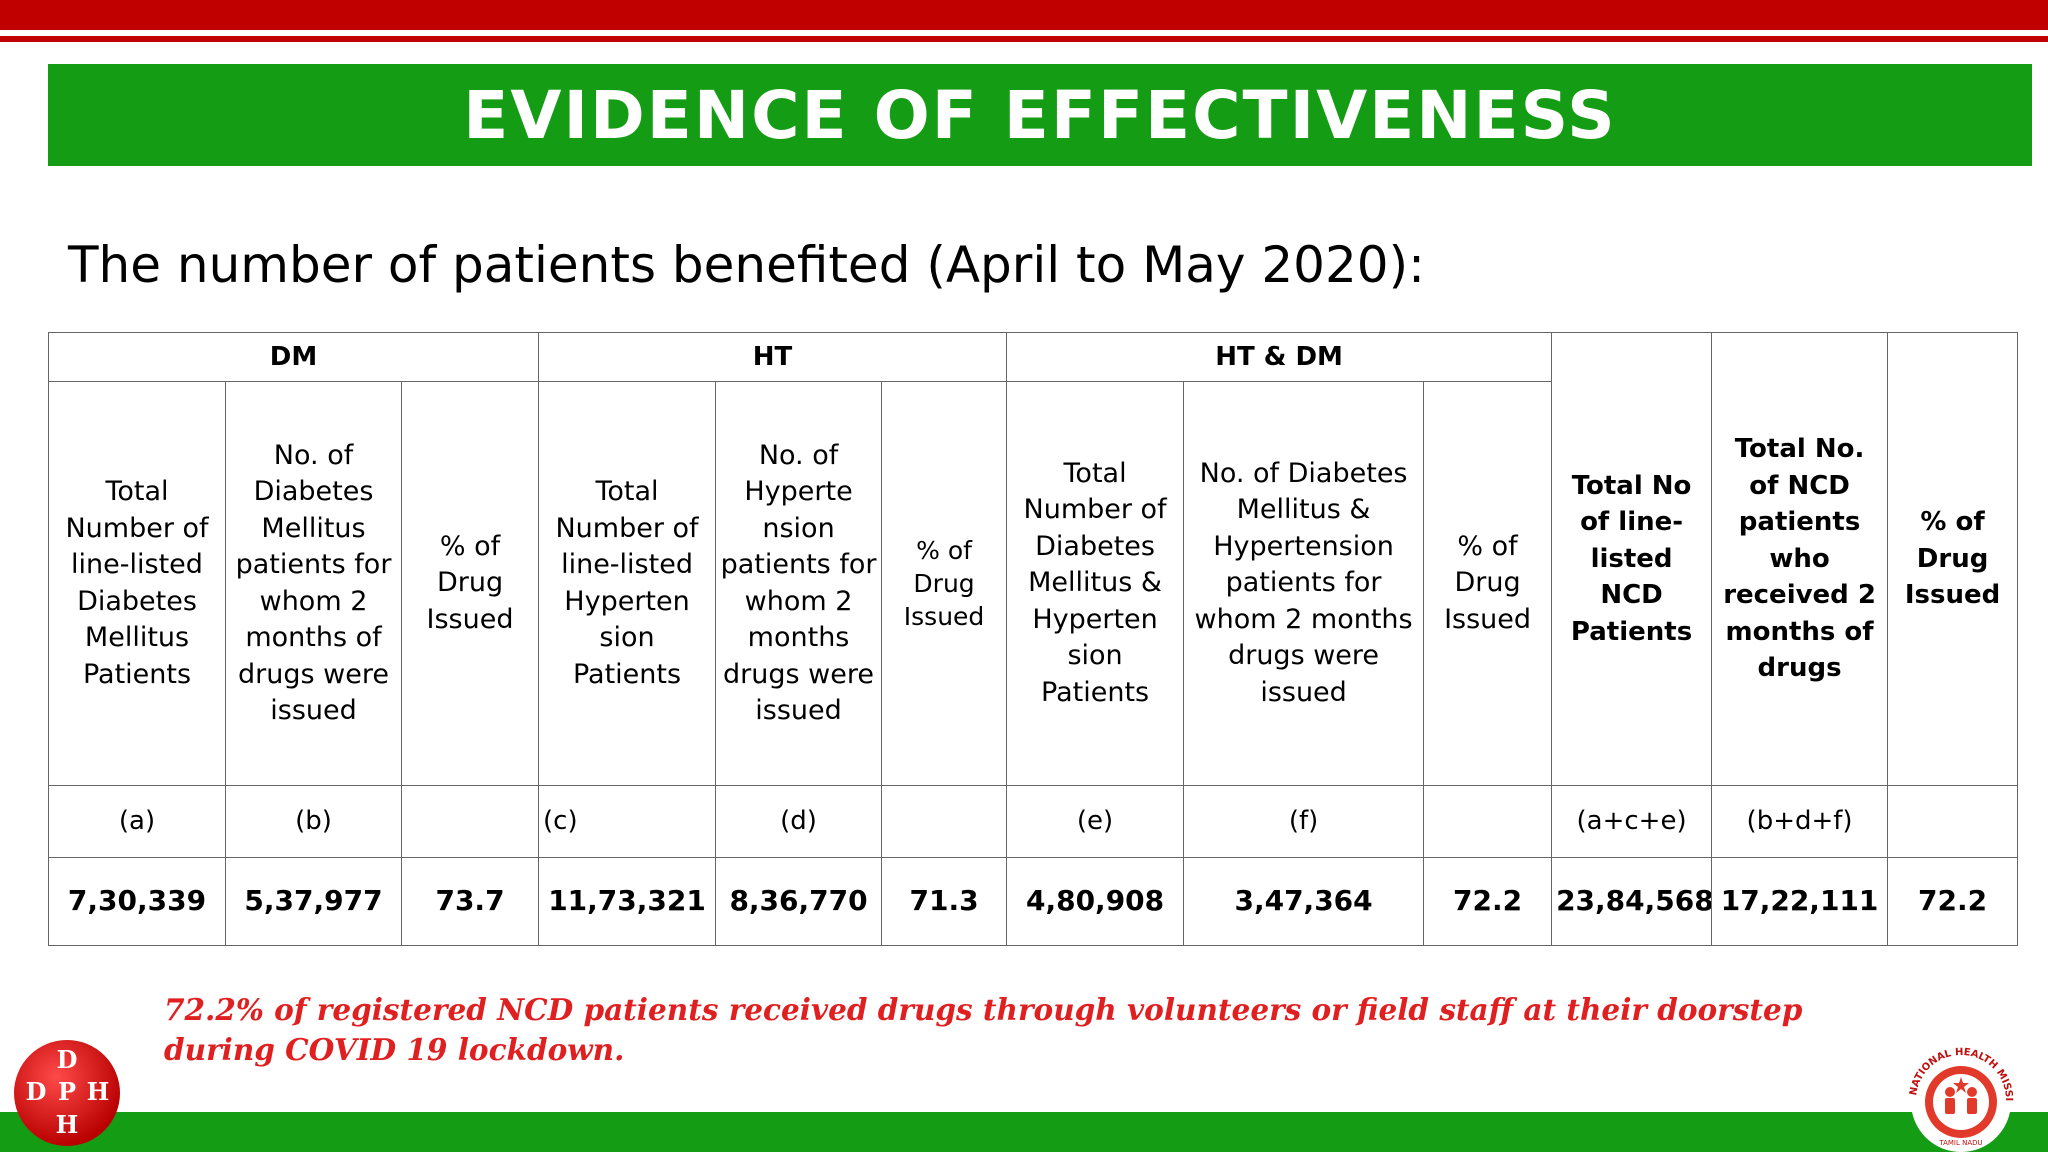 The image size is (2048, 1152). Describe the element at coordinates (1304, 821) in the screenshot. I see `formula-f: (f)` at that location.